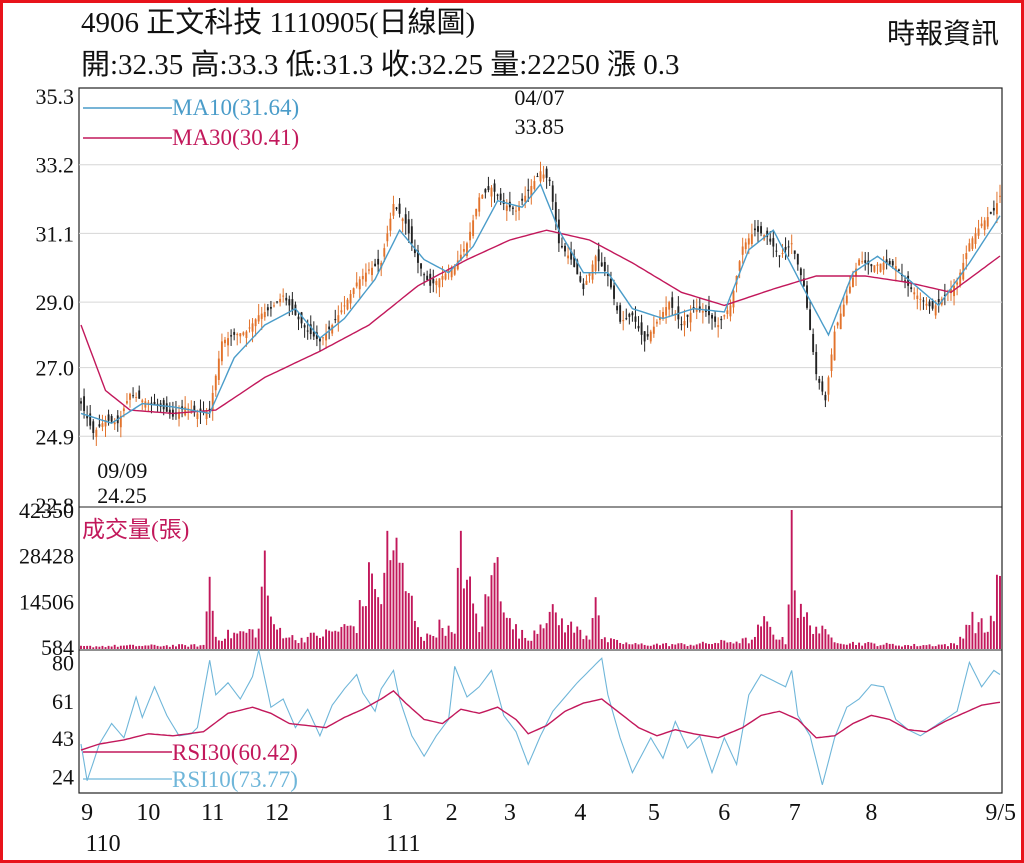  I want to click on volume-tick-label: 14506, so click(46, 601).